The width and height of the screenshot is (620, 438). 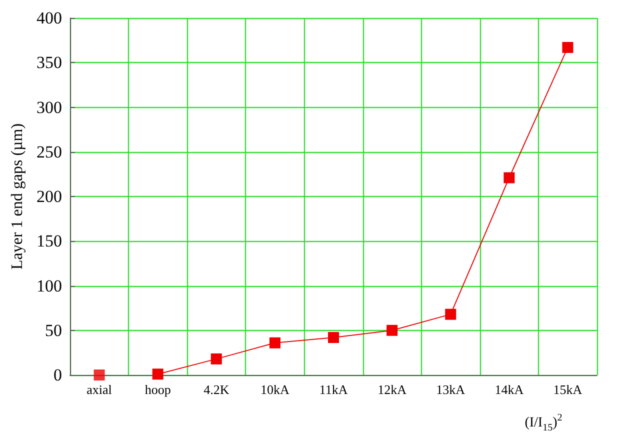 I want to click on x-tick-label: hoop, so click(x=157, y=389).